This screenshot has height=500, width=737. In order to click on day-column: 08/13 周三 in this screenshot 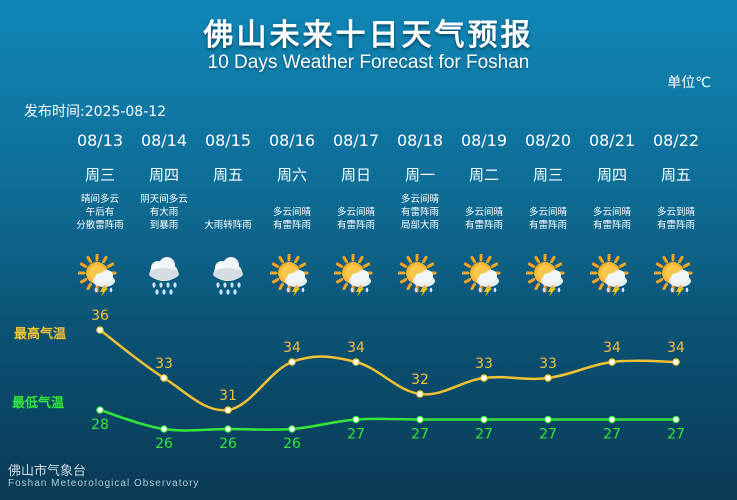, I will do `click(100, 158)`.